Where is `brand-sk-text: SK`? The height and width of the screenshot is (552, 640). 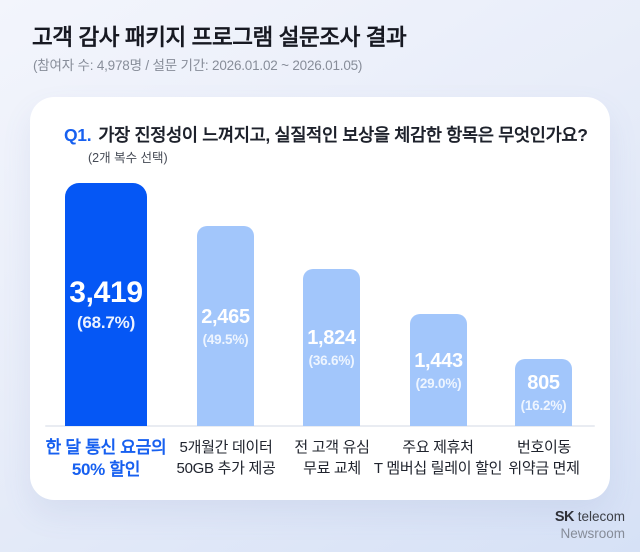 brand-sk-text: SK is located at coordinates (564, 517).